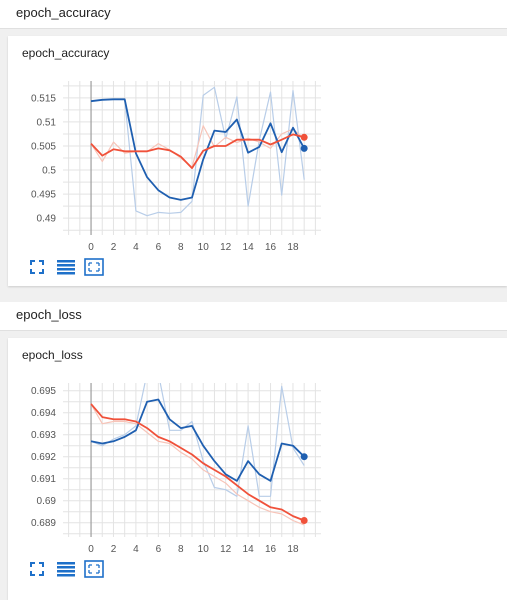 This screenshot has width=507, height=600. What do you see at coordinates (43, 98) in the screenshot?
I see `y-tick-label: 0.515` at bounding box center [43, 98].